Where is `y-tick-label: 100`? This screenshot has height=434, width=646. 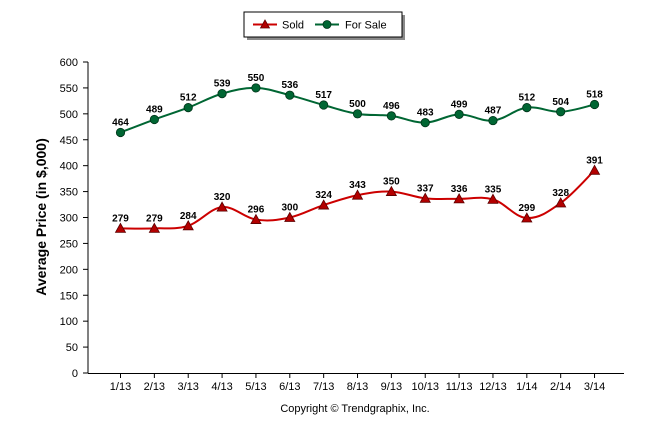
y-tick-label: 100 is located at coordinates (69, 322).